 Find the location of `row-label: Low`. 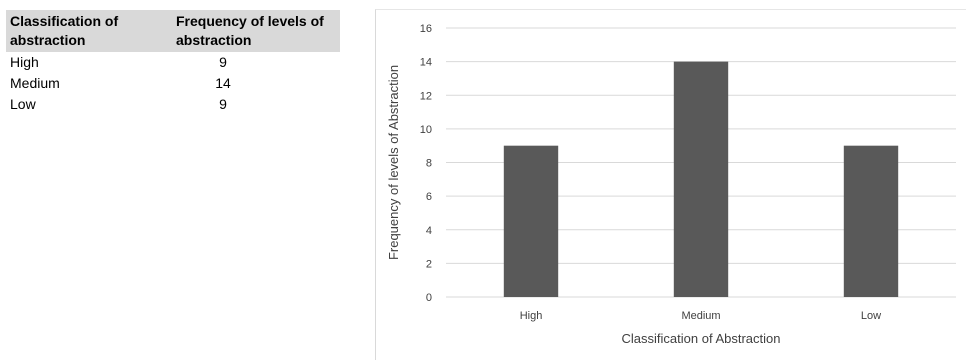

row-label: Low is located at coordinates (23, 104).